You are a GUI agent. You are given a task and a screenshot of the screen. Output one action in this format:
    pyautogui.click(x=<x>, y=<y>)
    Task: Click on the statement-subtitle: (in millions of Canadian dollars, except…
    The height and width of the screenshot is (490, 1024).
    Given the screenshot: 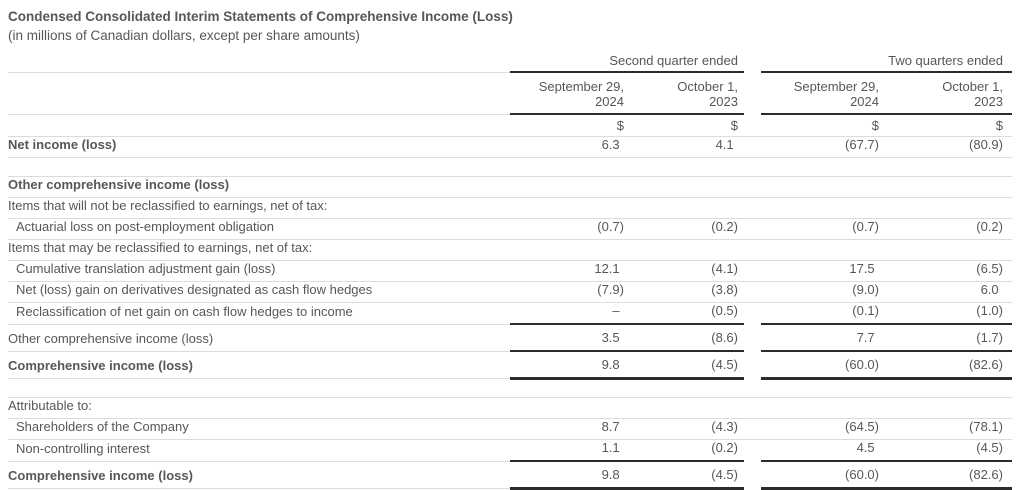 What is the action you would take?
    pyautogui.click(x=184, y=35)
    